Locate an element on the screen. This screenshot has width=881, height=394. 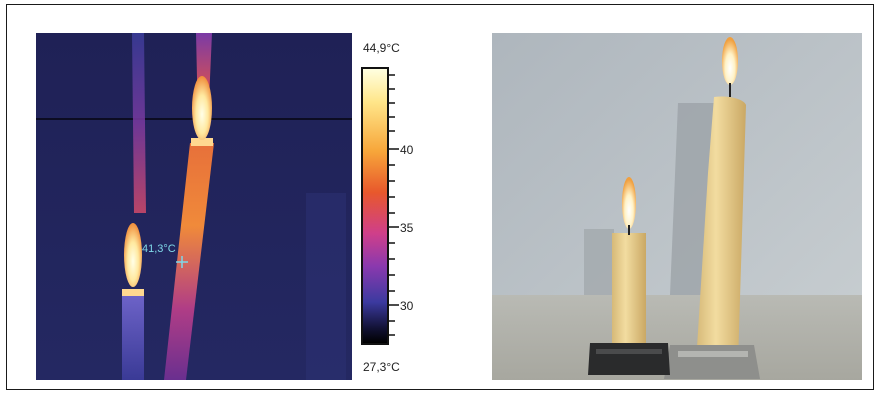
scale-max-label: 44,9°C is located at coordinates (381, 48).